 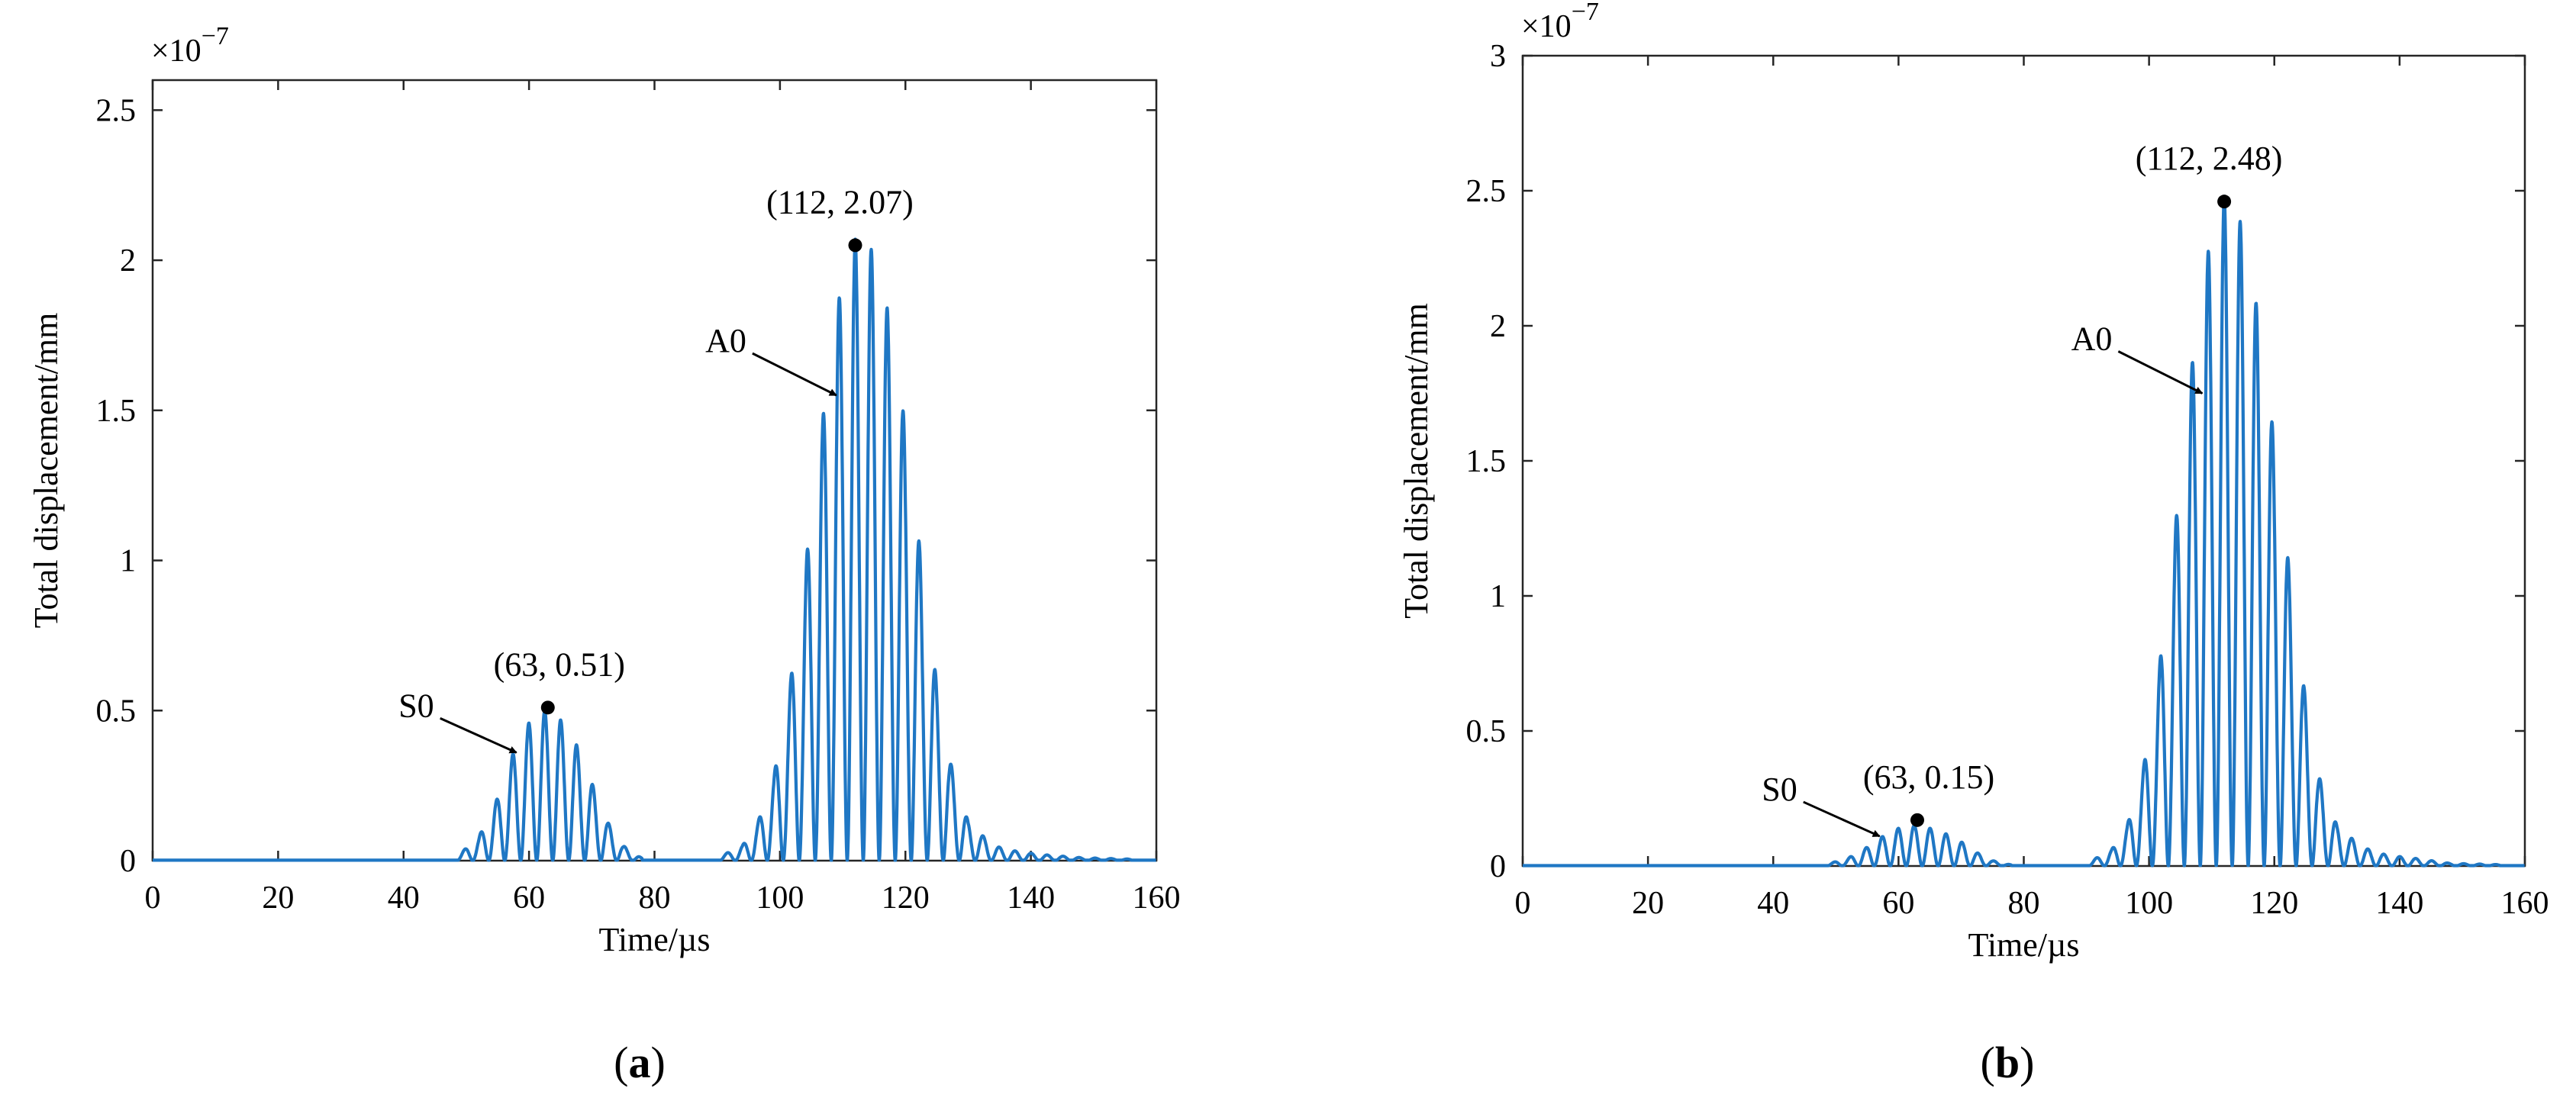 I want to click on panel-label-letter: a, so click(x=640, y=1062).